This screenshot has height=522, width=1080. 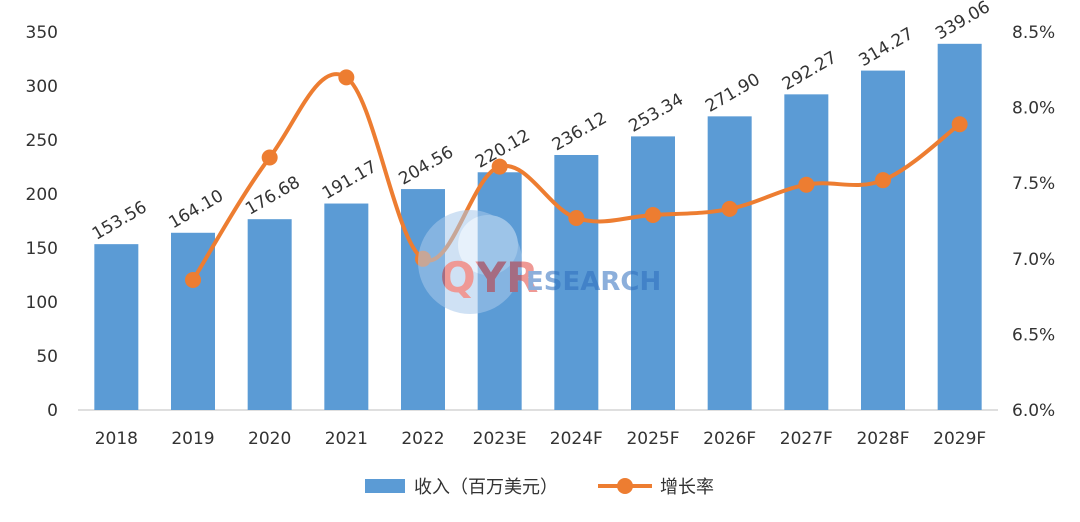 I want to click on y-left-tick-label: 100, so click(x=42, y=303).